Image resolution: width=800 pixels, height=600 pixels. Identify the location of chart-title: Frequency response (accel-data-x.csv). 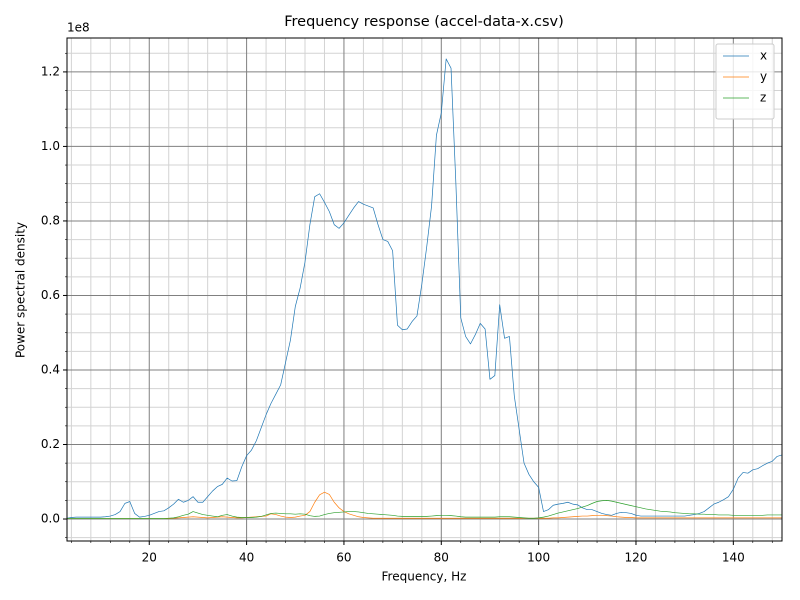
(424, 22).